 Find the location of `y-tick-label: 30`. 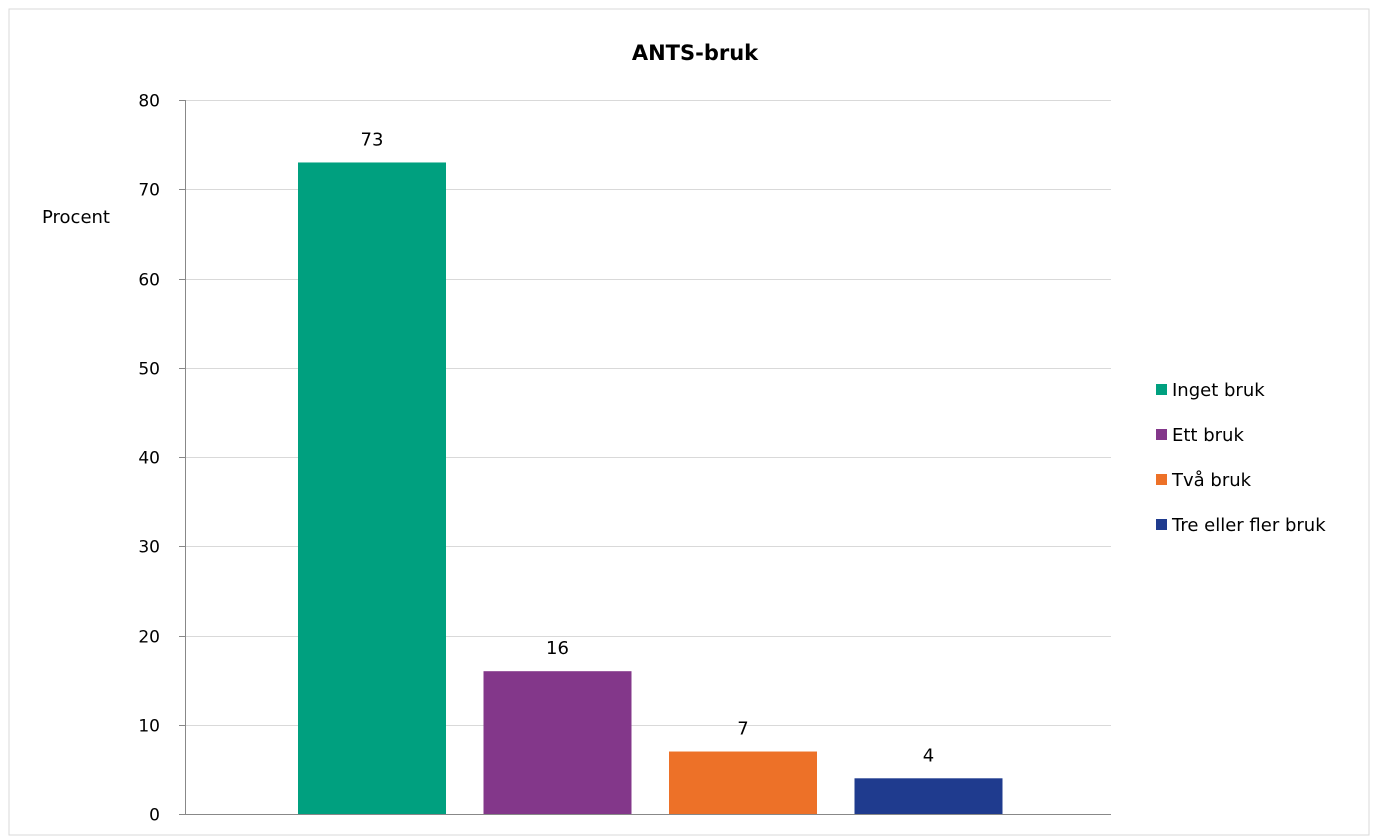

y-tick-label: 30 is located at coordinates (149, 548).